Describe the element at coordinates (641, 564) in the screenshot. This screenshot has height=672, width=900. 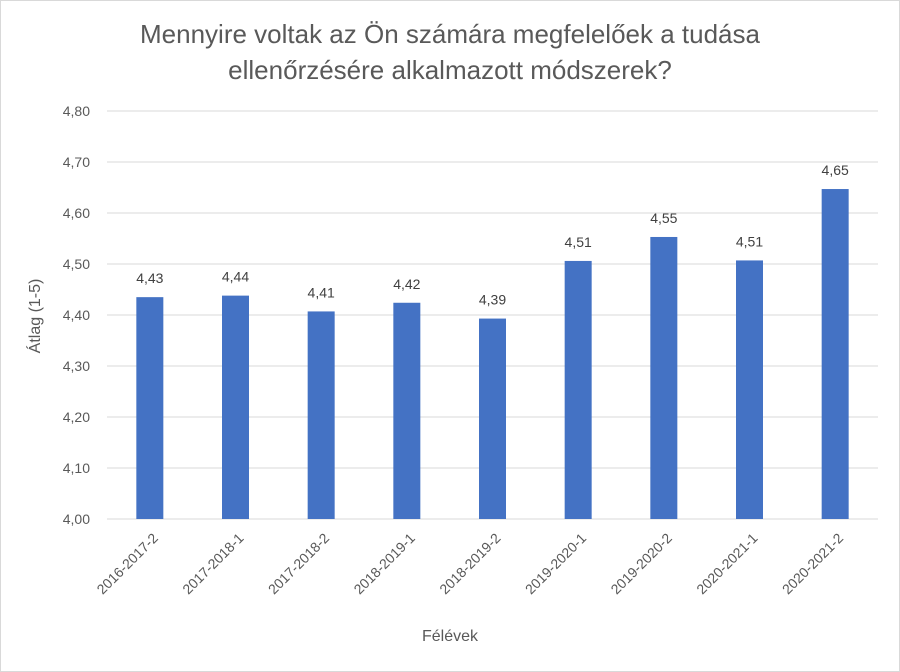
I see `x-tick-label: 2019-2020-2` at that location.